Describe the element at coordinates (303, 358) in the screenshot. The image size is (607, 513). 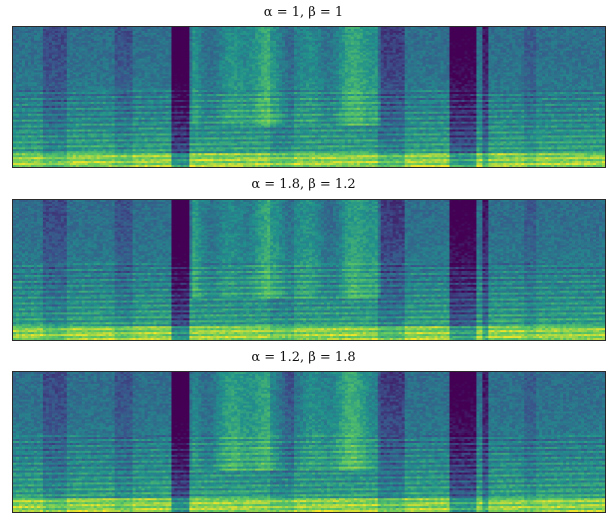
I see `panel-title-3: α = 1.2, β = 1.8` at that location.